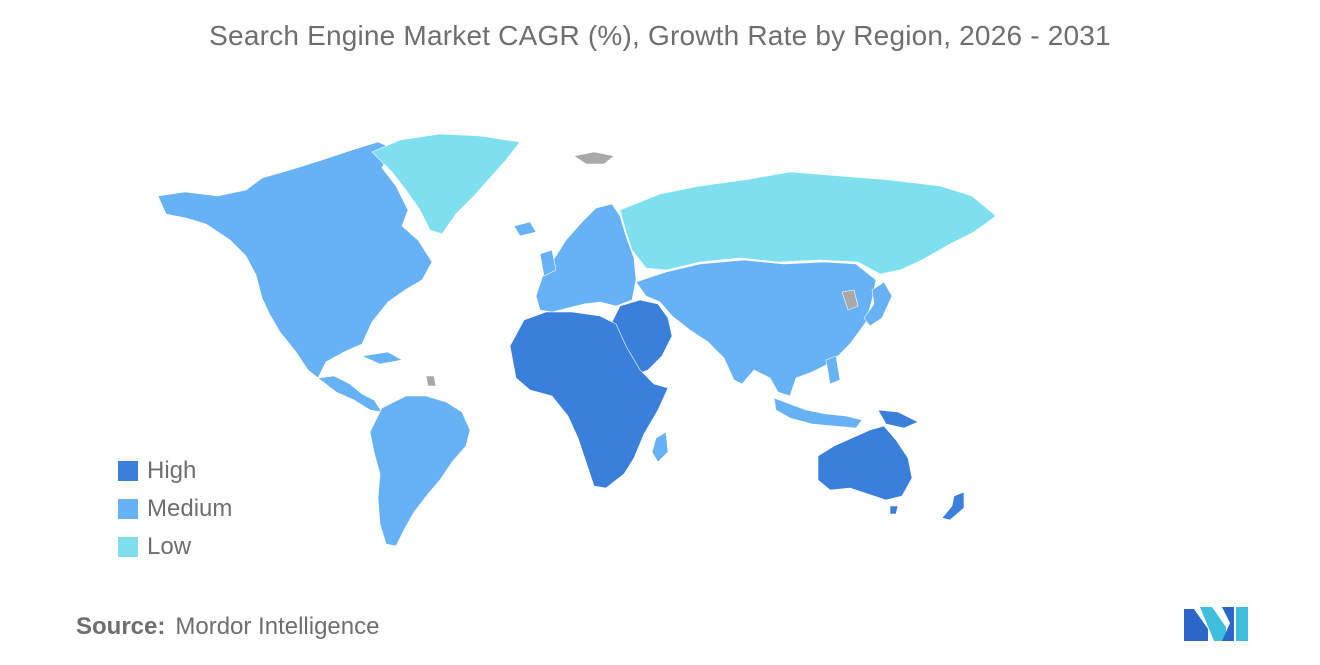 The image size is (1320, 665). I want to click on region-south-america, so click(420, 471).